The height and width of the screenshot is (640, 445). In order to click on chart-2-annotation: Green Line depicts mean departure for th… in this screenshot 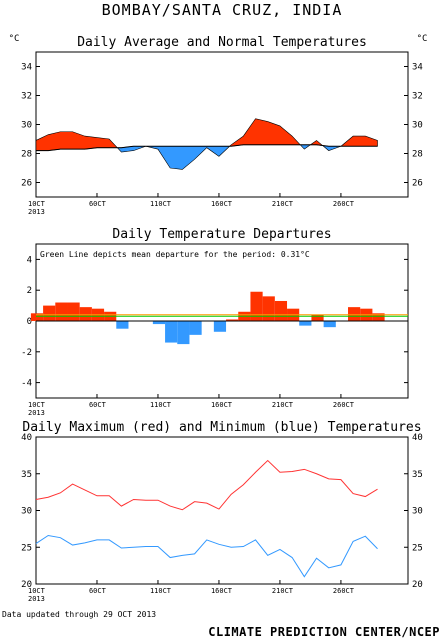, I will do `click(175, 254)`.